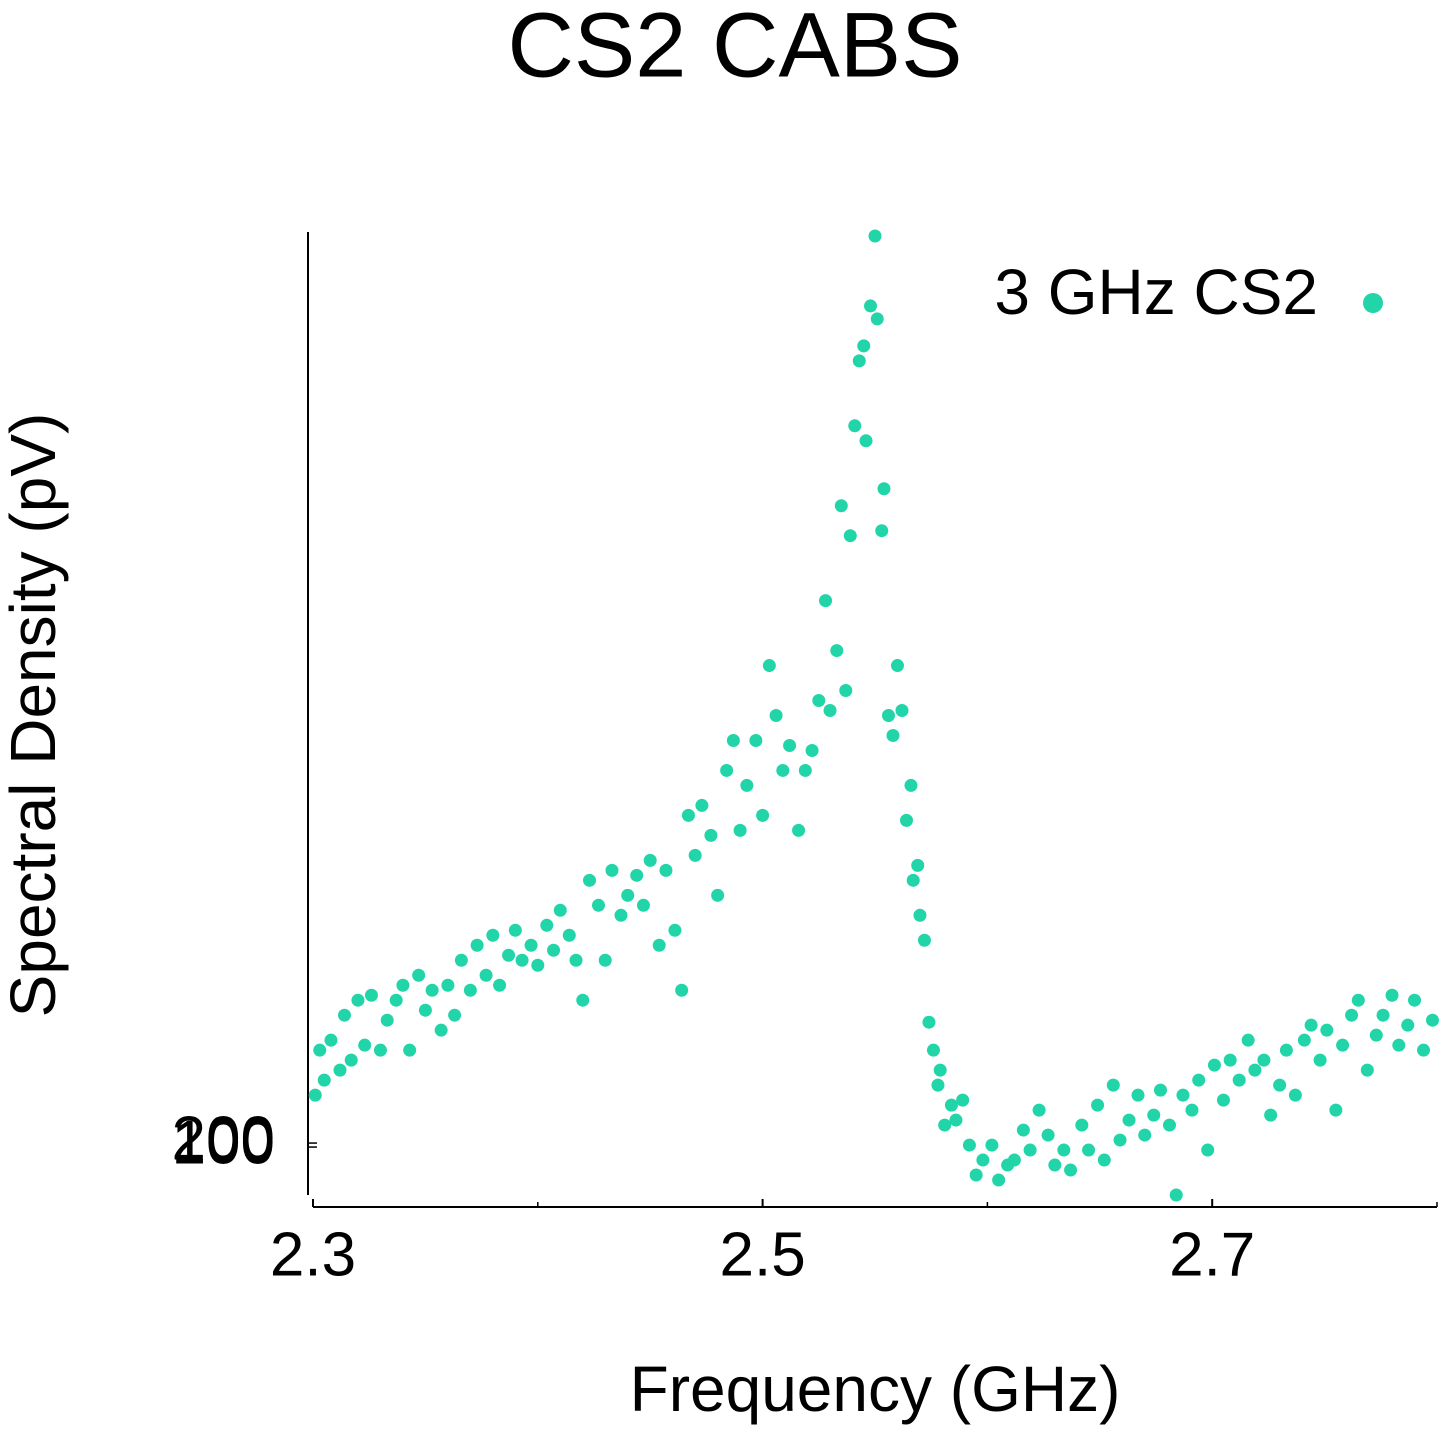 The image size is (1440, 1445). Describe the element at coordinates (223, 1142) in the screenshot. I see `y-tick-label: 100` at that location.